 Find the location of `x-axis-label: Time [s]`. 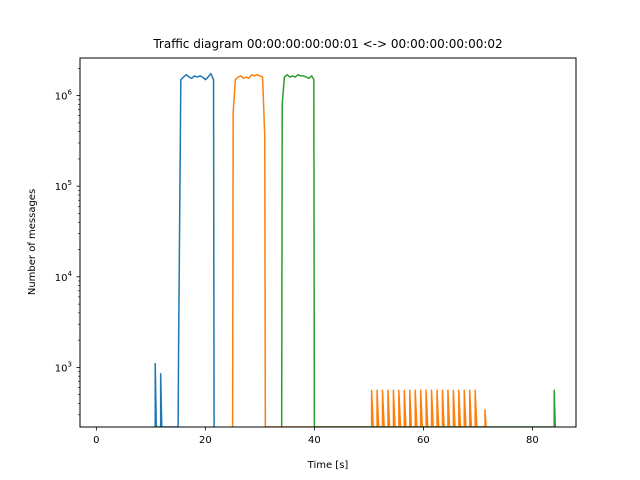

x-axis-label: Time [s] is located at coordinates (328, 465).